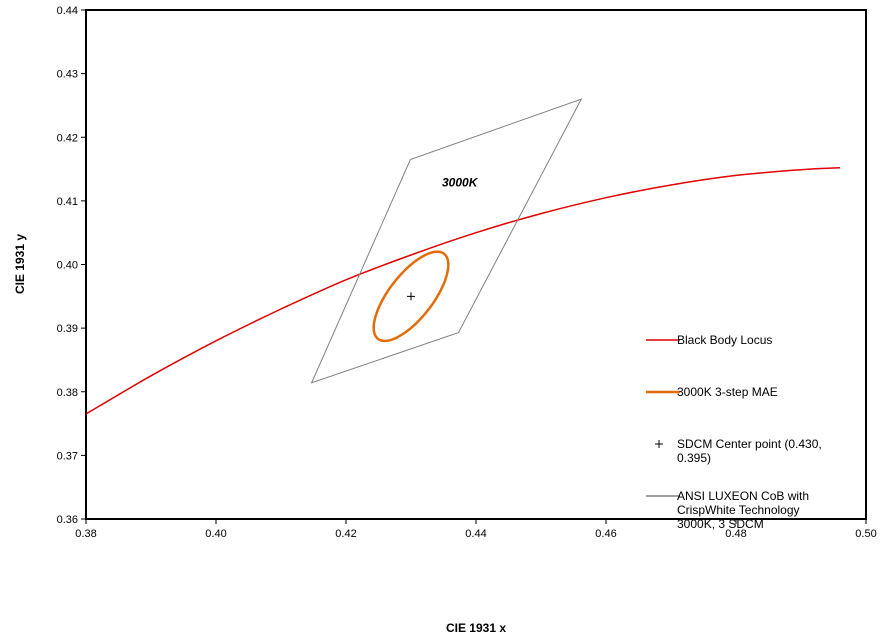  Describe the element at coordinates (20, 264) in the screenshot. I see `y-axis-title: CIE 1931 y` at that location.